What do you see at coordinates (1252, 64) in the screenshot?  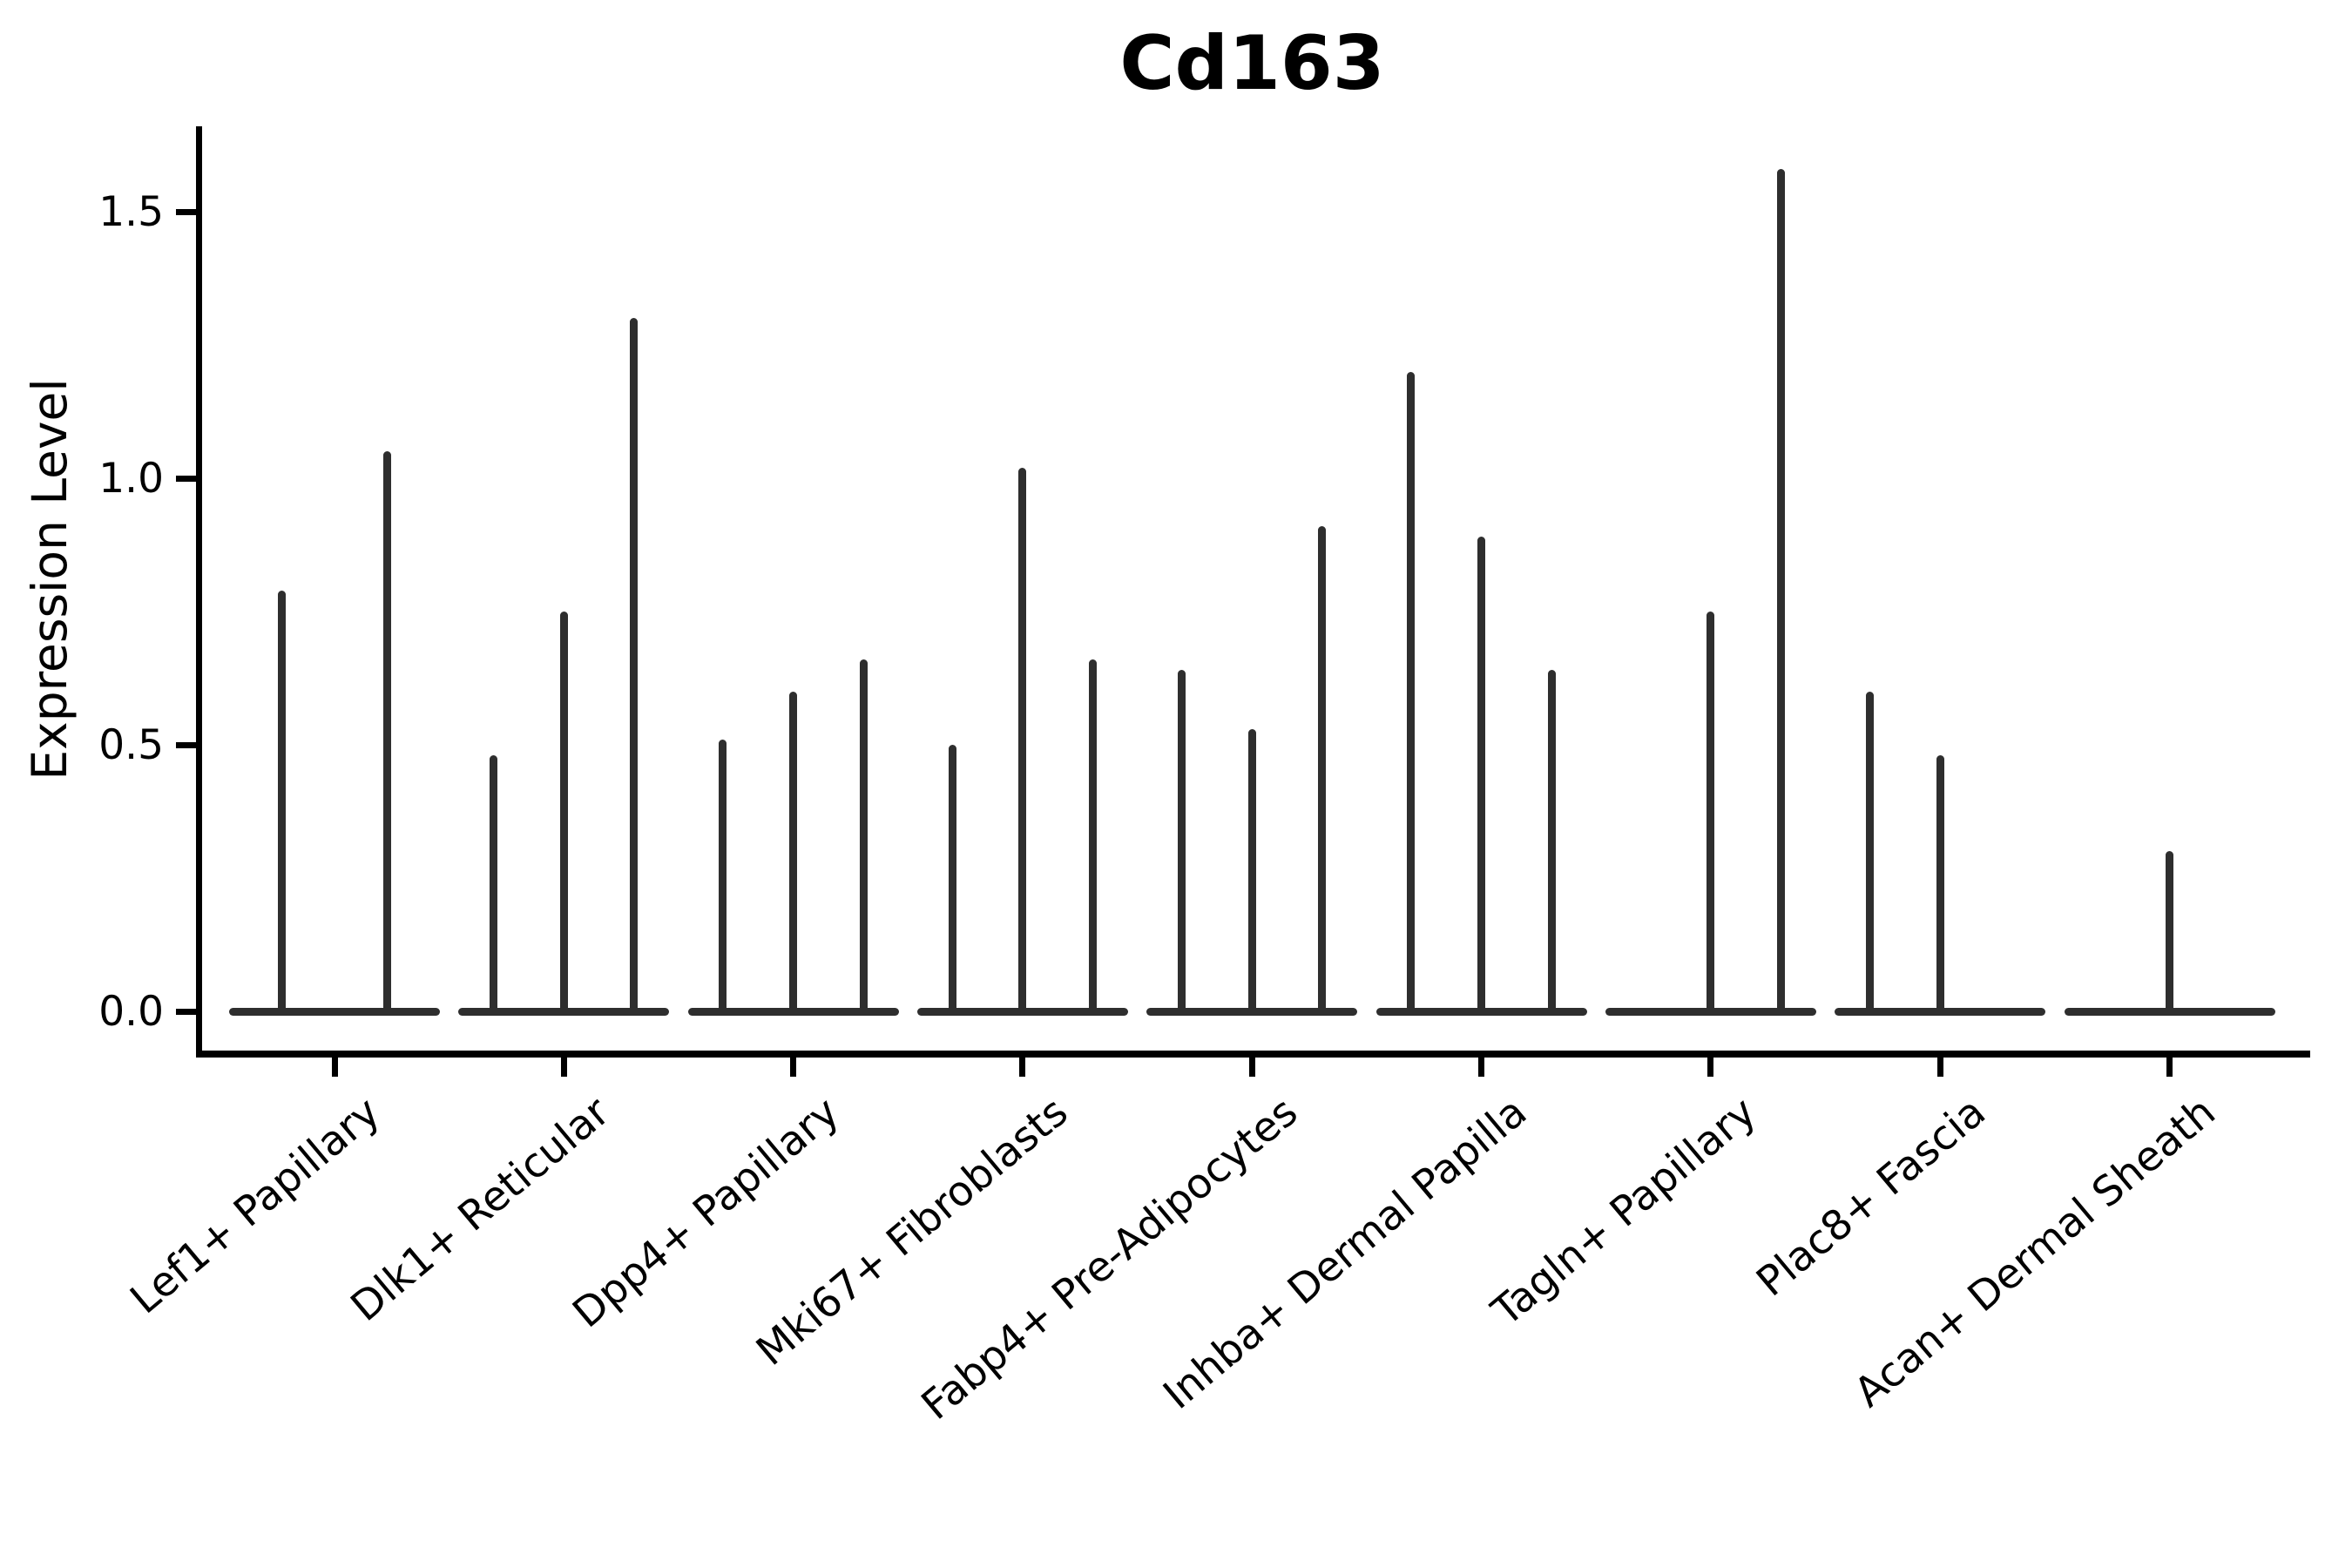 I see `chart-title: Cd163` at bounding box center [1252, 64].